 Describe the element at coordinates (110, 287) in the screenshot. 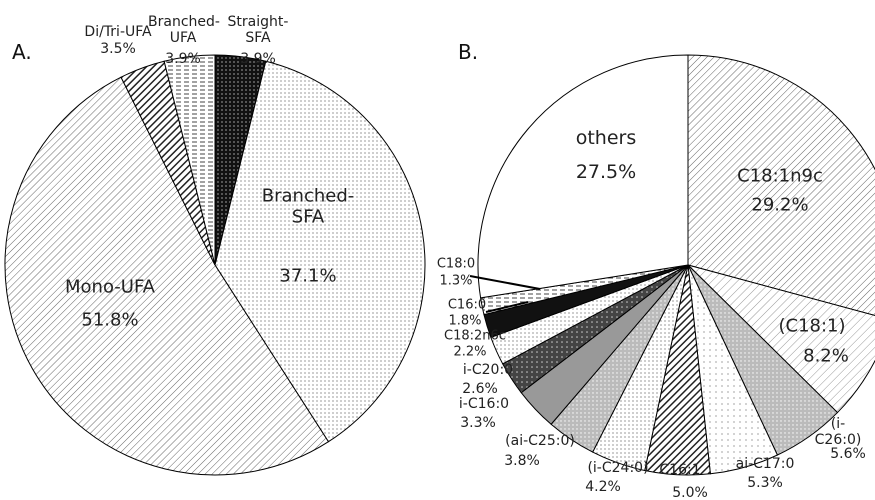

I see `slice-label: Mono-UFA` at that location.